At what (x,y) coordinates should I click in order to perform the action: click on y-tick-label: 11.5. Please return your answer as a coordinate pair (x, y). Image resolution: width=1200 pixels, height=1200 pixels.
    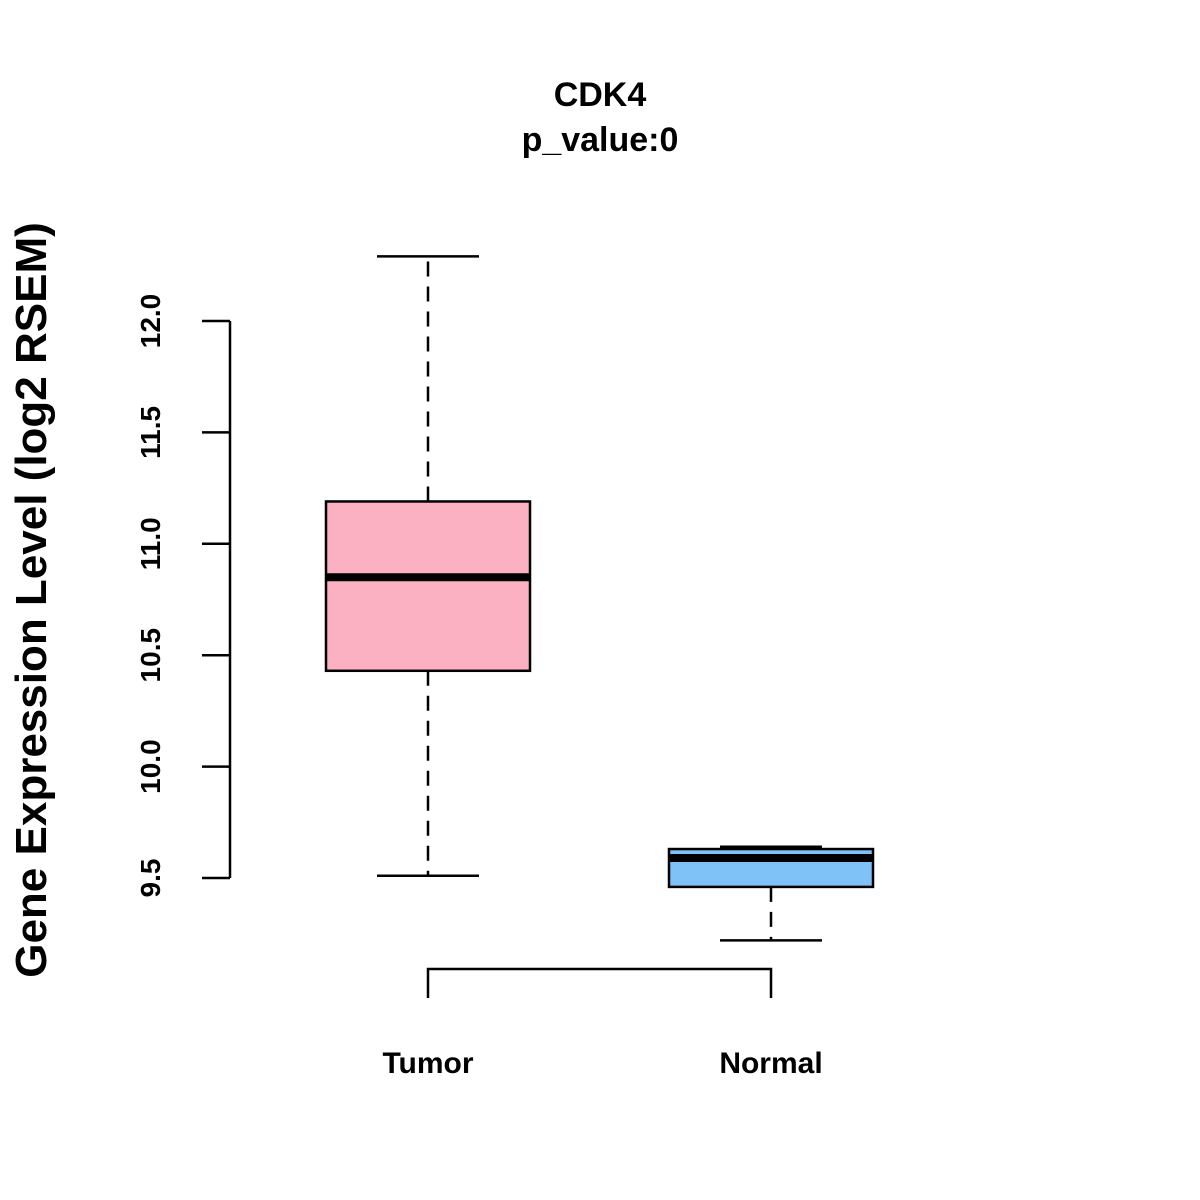
    Looking at the image, I should click on (150, 432).